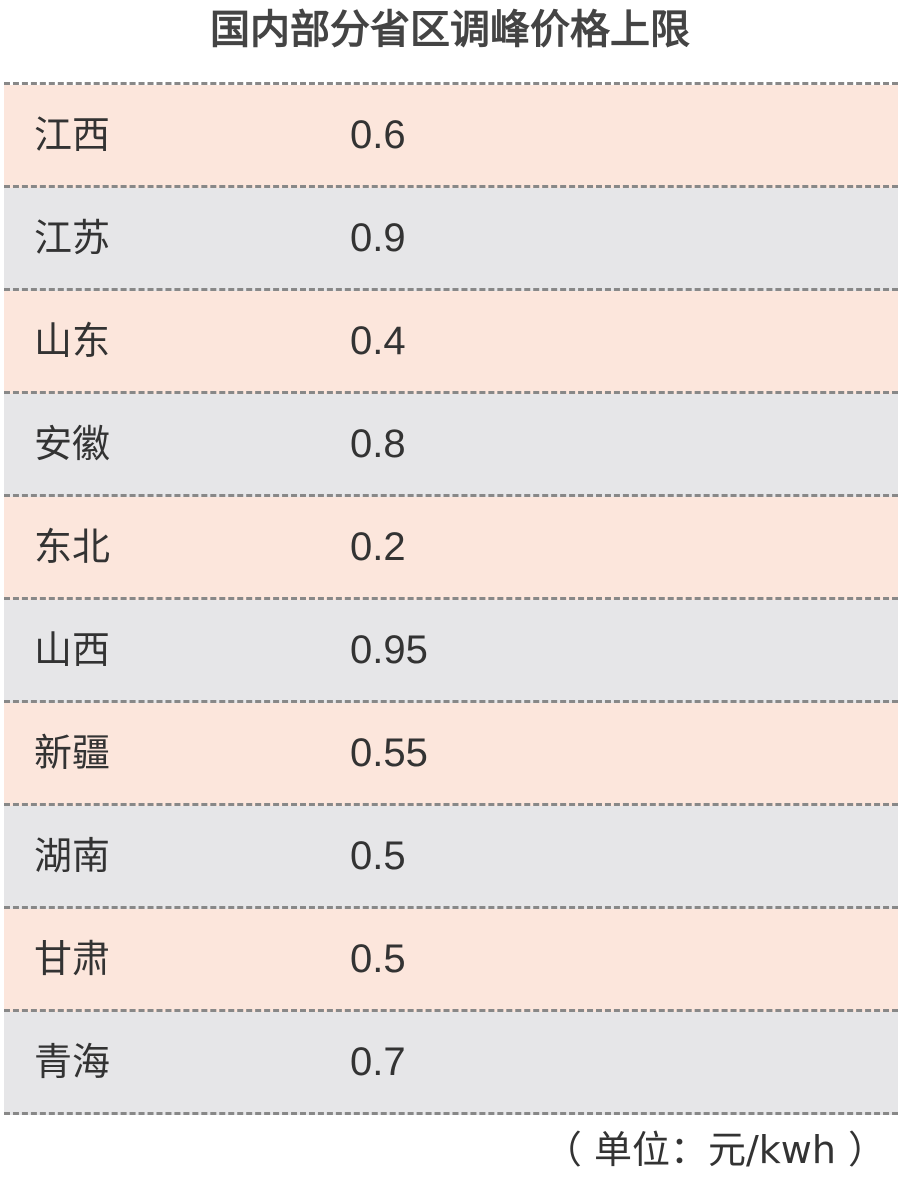  What do you see at coordinates (378, 1062) in the screenshot?
I see `price-cell: 0.7` at bounding box center [378, 1062].